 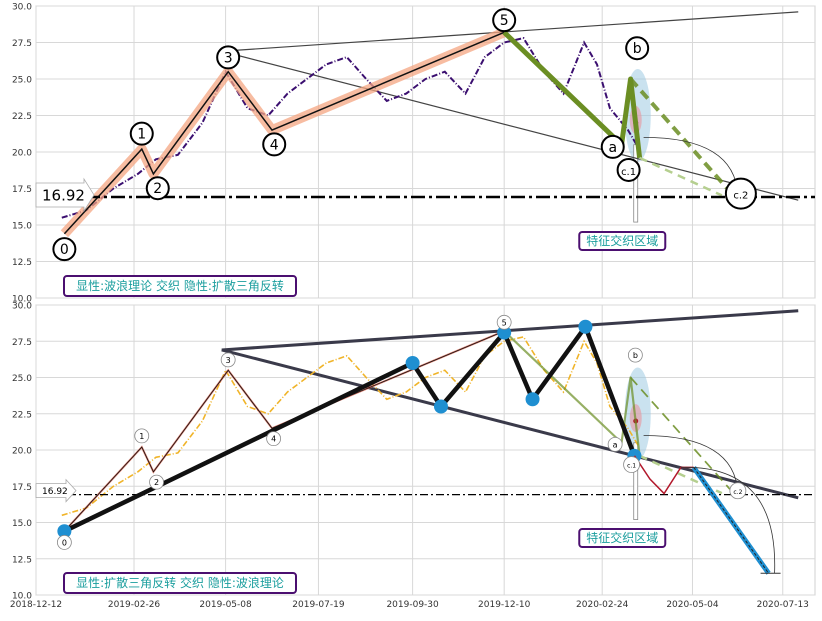 What do you see at coordinates (504, 605) in the screenshot?
I see `x-tick-label: 2019-12-10` at bounding box center [504, 605].